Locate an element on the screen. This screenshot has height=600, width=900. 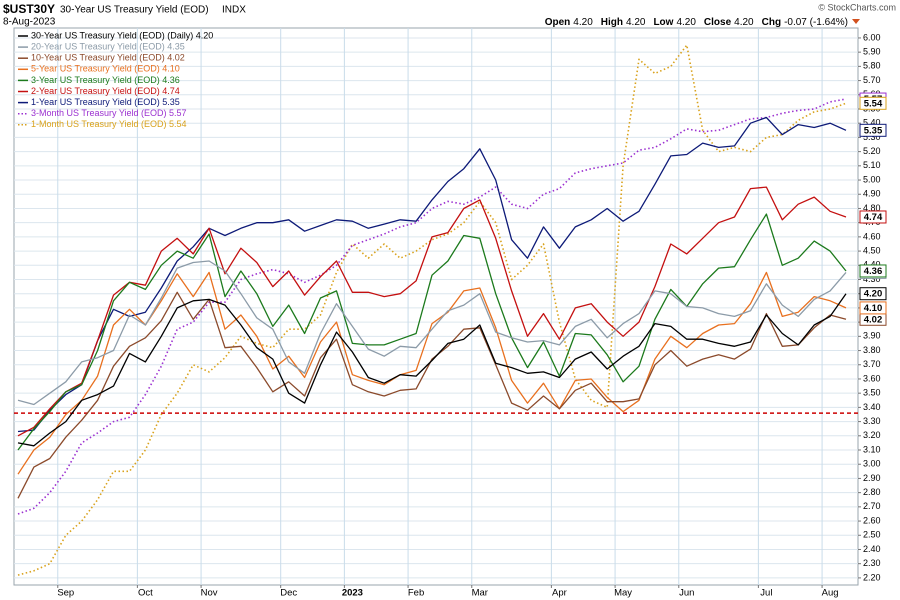
y-tick-label: 2.20 is located at coordinates (872, 577).